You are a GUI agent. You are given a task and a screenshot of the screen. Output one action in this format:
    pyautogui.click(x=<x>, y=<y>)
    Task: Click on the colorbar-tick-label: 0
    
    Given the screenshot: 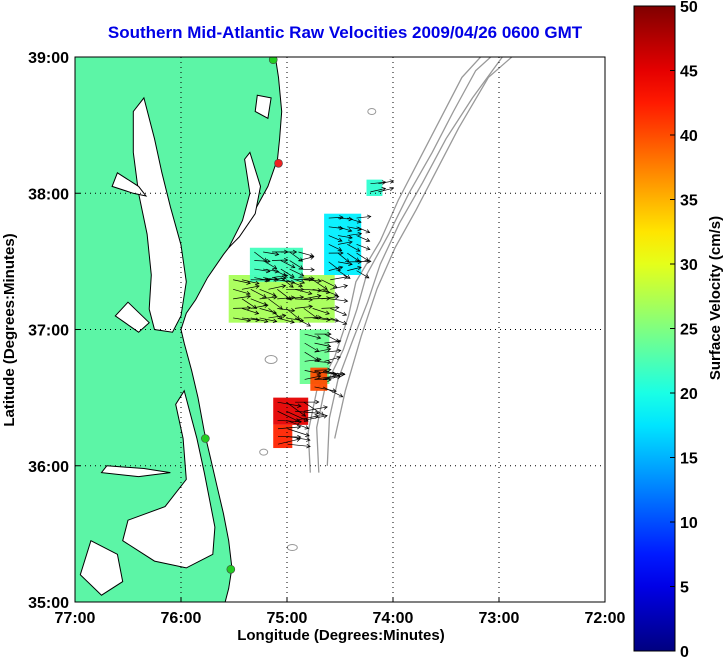 What is the action you would take?
    pyautogui.click(x=684, y=651)
    